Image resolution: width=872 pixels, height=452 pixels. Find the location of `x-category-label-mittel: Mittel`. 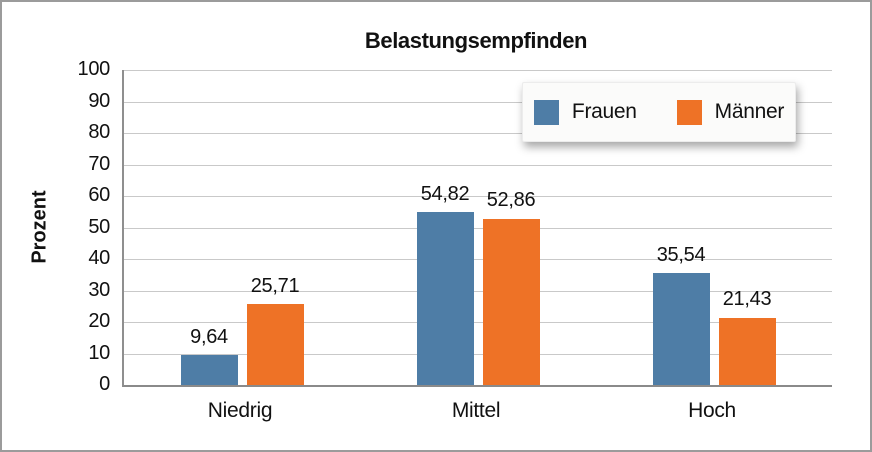

x-category-label-mittel: Mittel is located at coordinates (476, 410).